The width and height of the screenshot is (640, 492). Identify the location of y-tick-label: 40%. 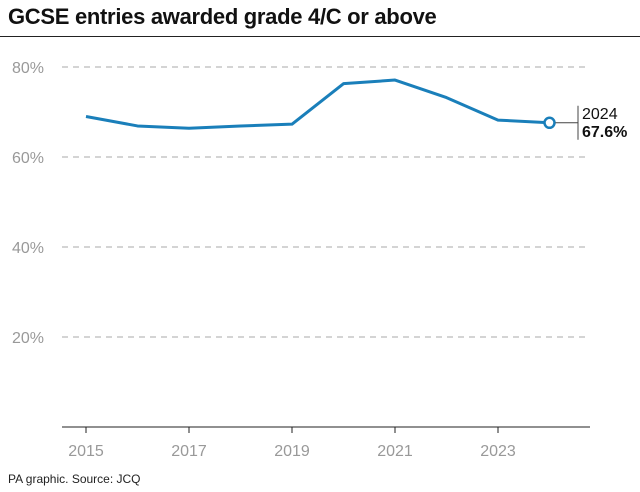
(28, 248).